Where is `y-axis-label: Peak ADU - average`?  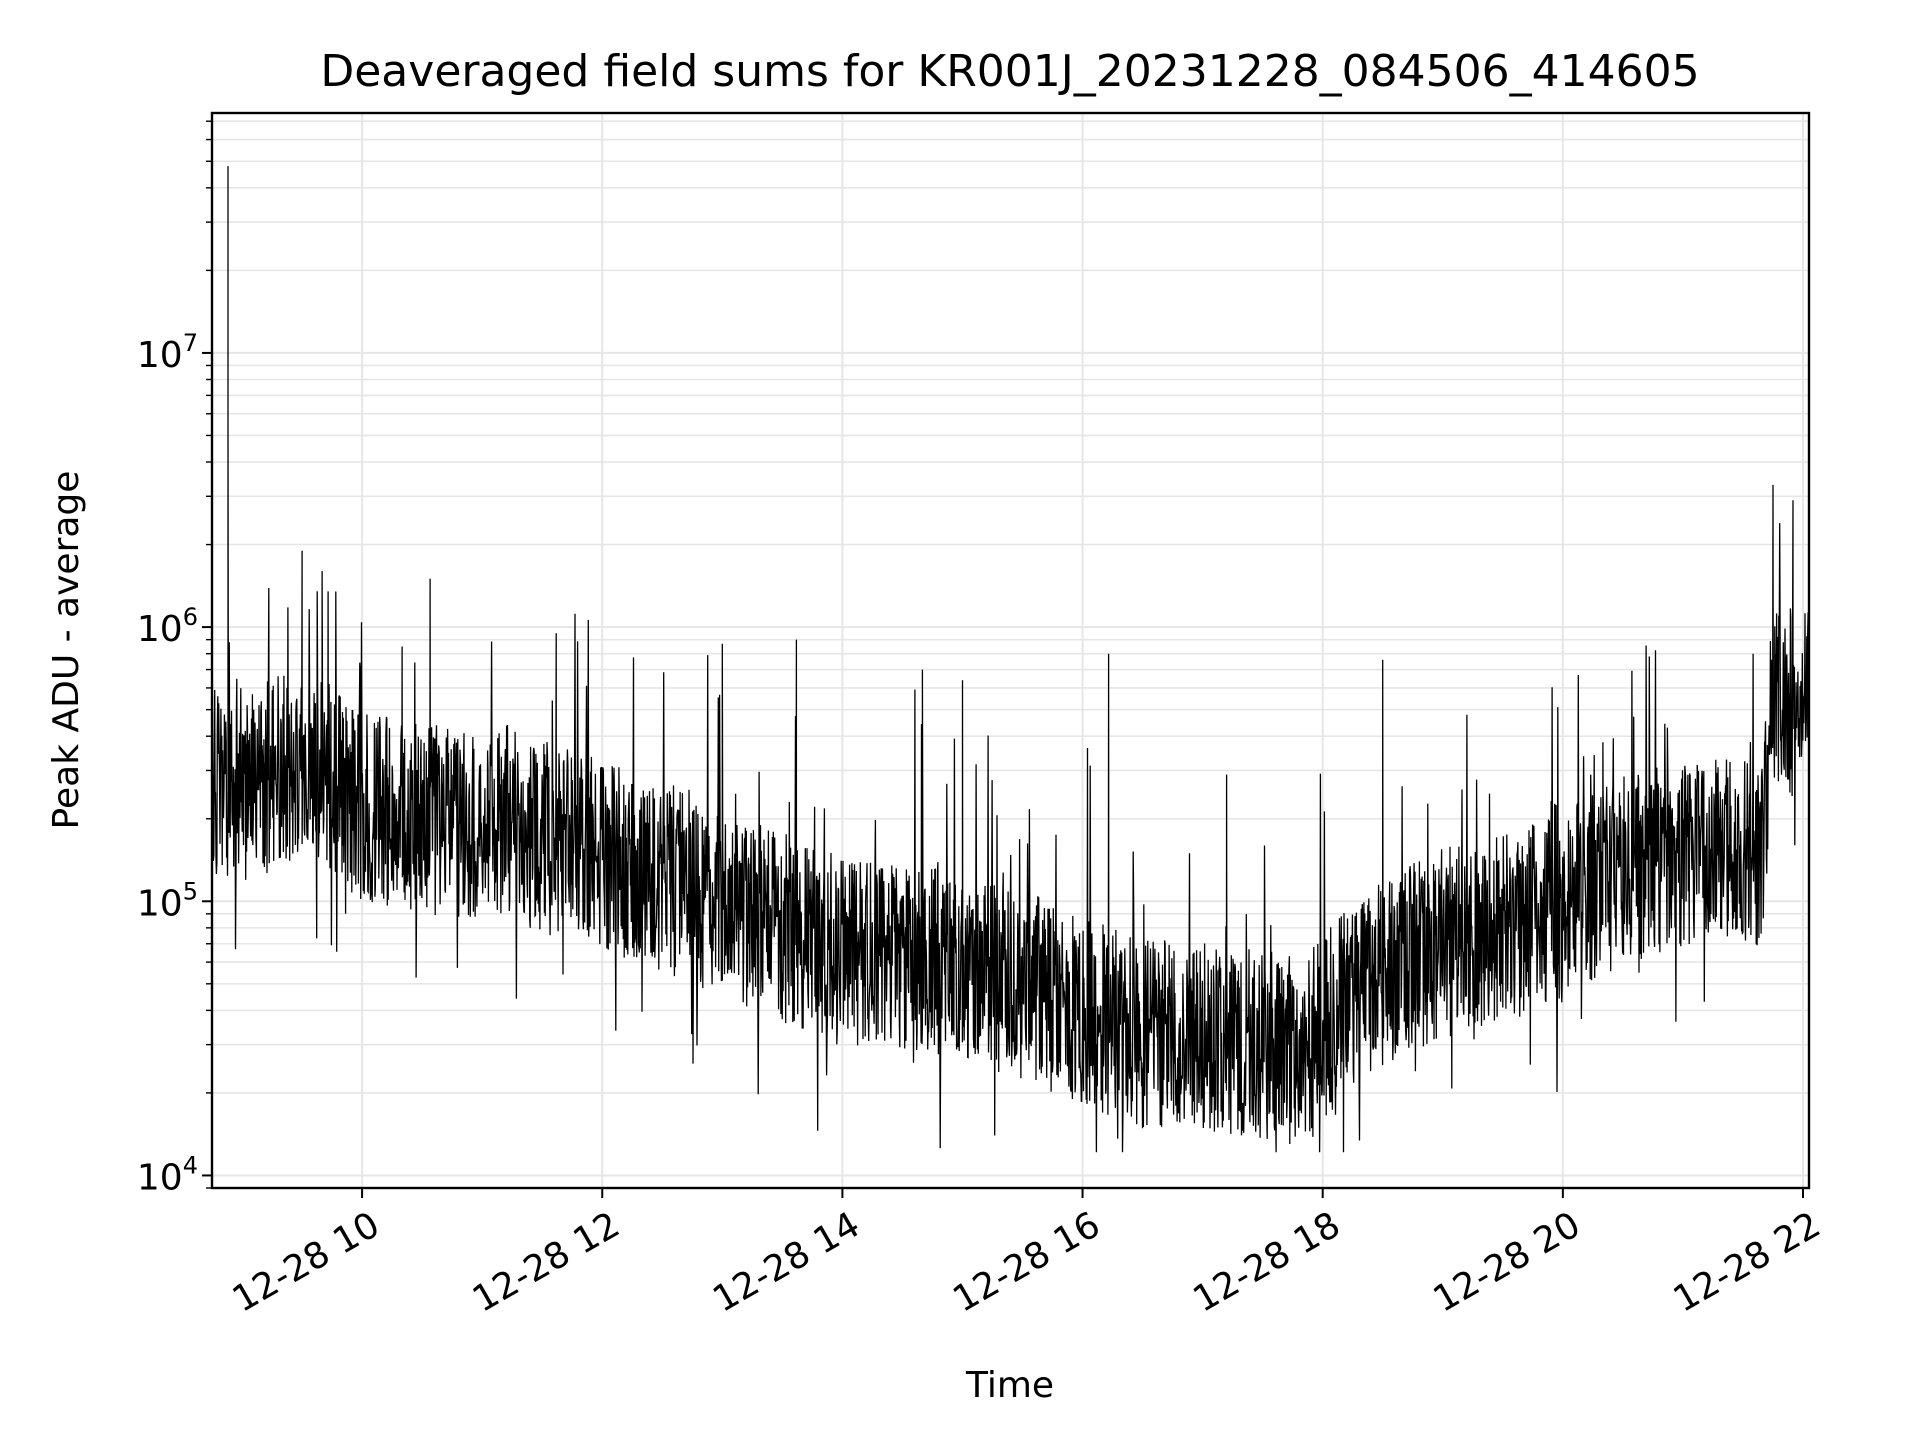
y-axis-label: Peak ADU - average is located at coordinates (66, 650).